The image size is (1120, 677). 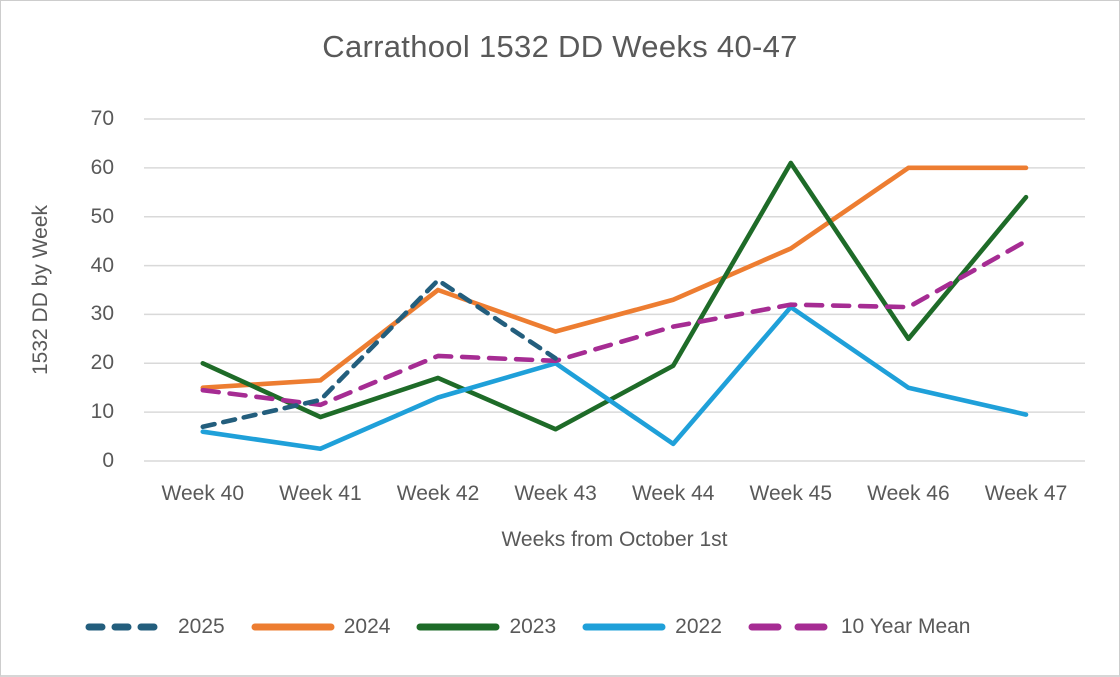 I want to click on legend-label: 2022, so click(x=698, y=626).